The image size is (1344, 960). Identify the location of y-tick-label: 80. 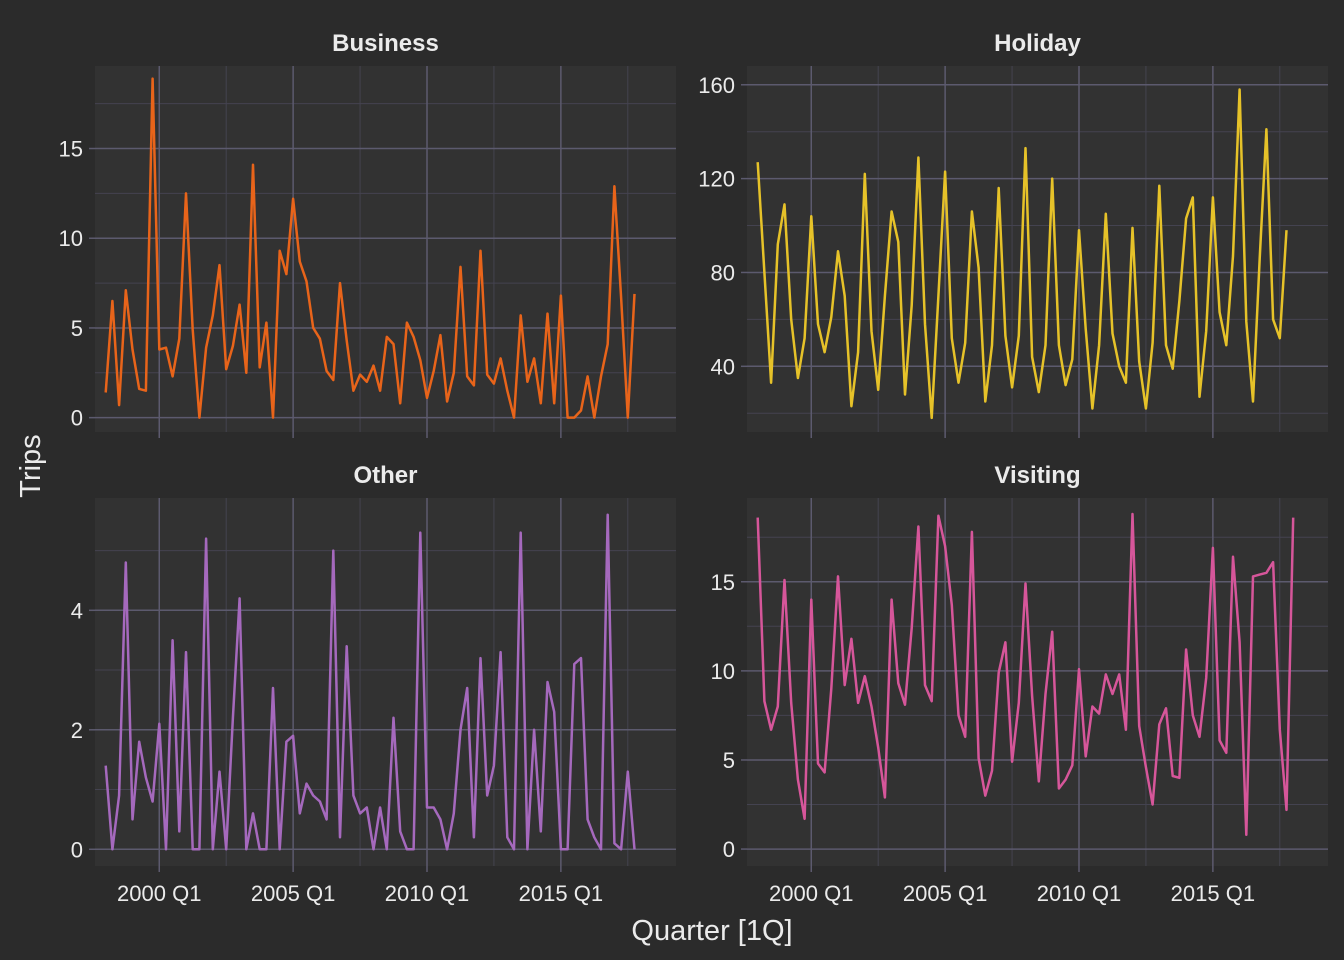
(723, 272).